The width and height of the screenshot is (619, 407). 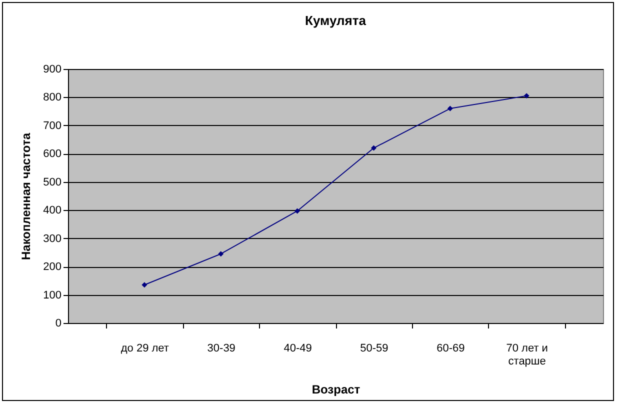 I want to click on y-tick-label: 900, so click(x=52, y=70).